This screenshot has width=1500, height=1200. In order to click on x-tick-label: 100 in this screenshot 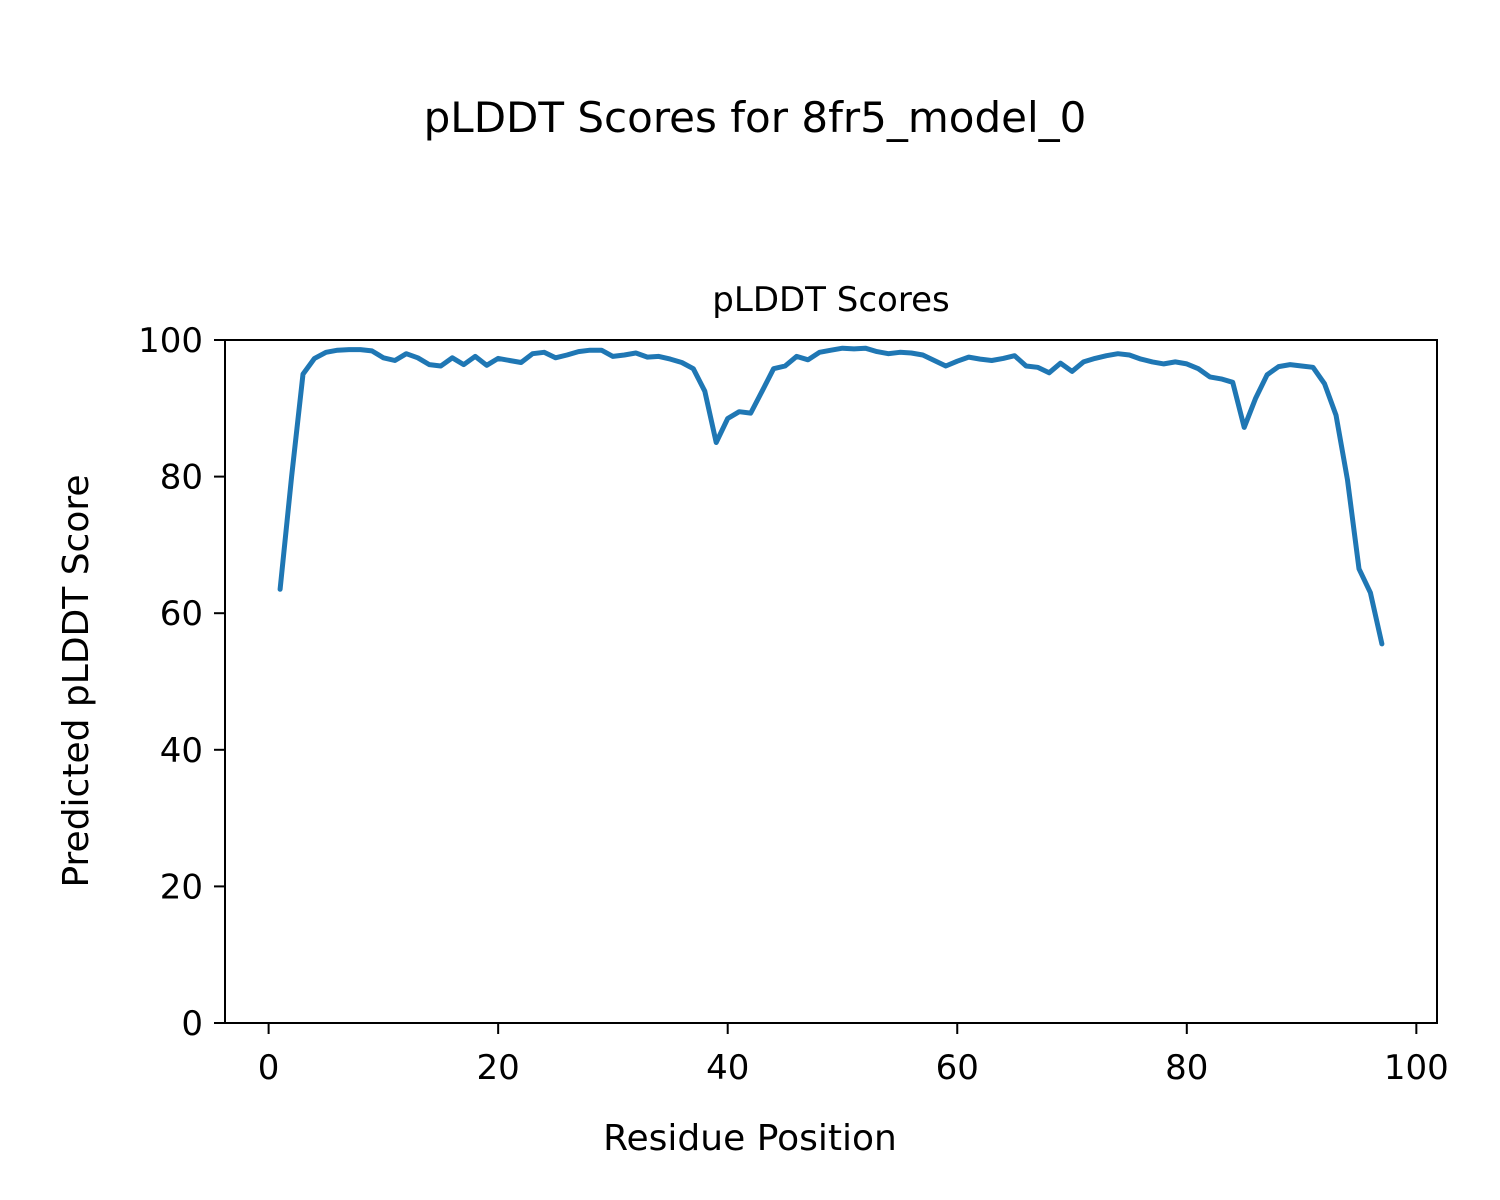, I will do `click(1416, 1068)`.